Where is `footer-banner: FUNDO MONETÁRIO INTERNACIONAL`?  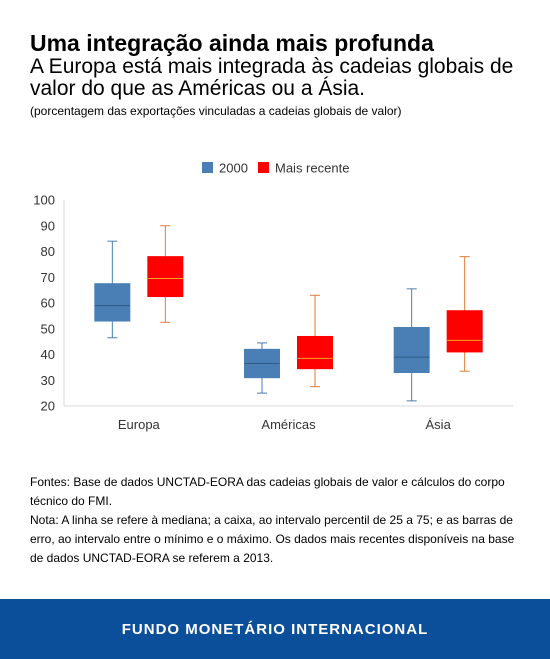
footer-banner: FUNDO MONETÁRIO INTERNACIONAL is located at coordinates (275, 629).